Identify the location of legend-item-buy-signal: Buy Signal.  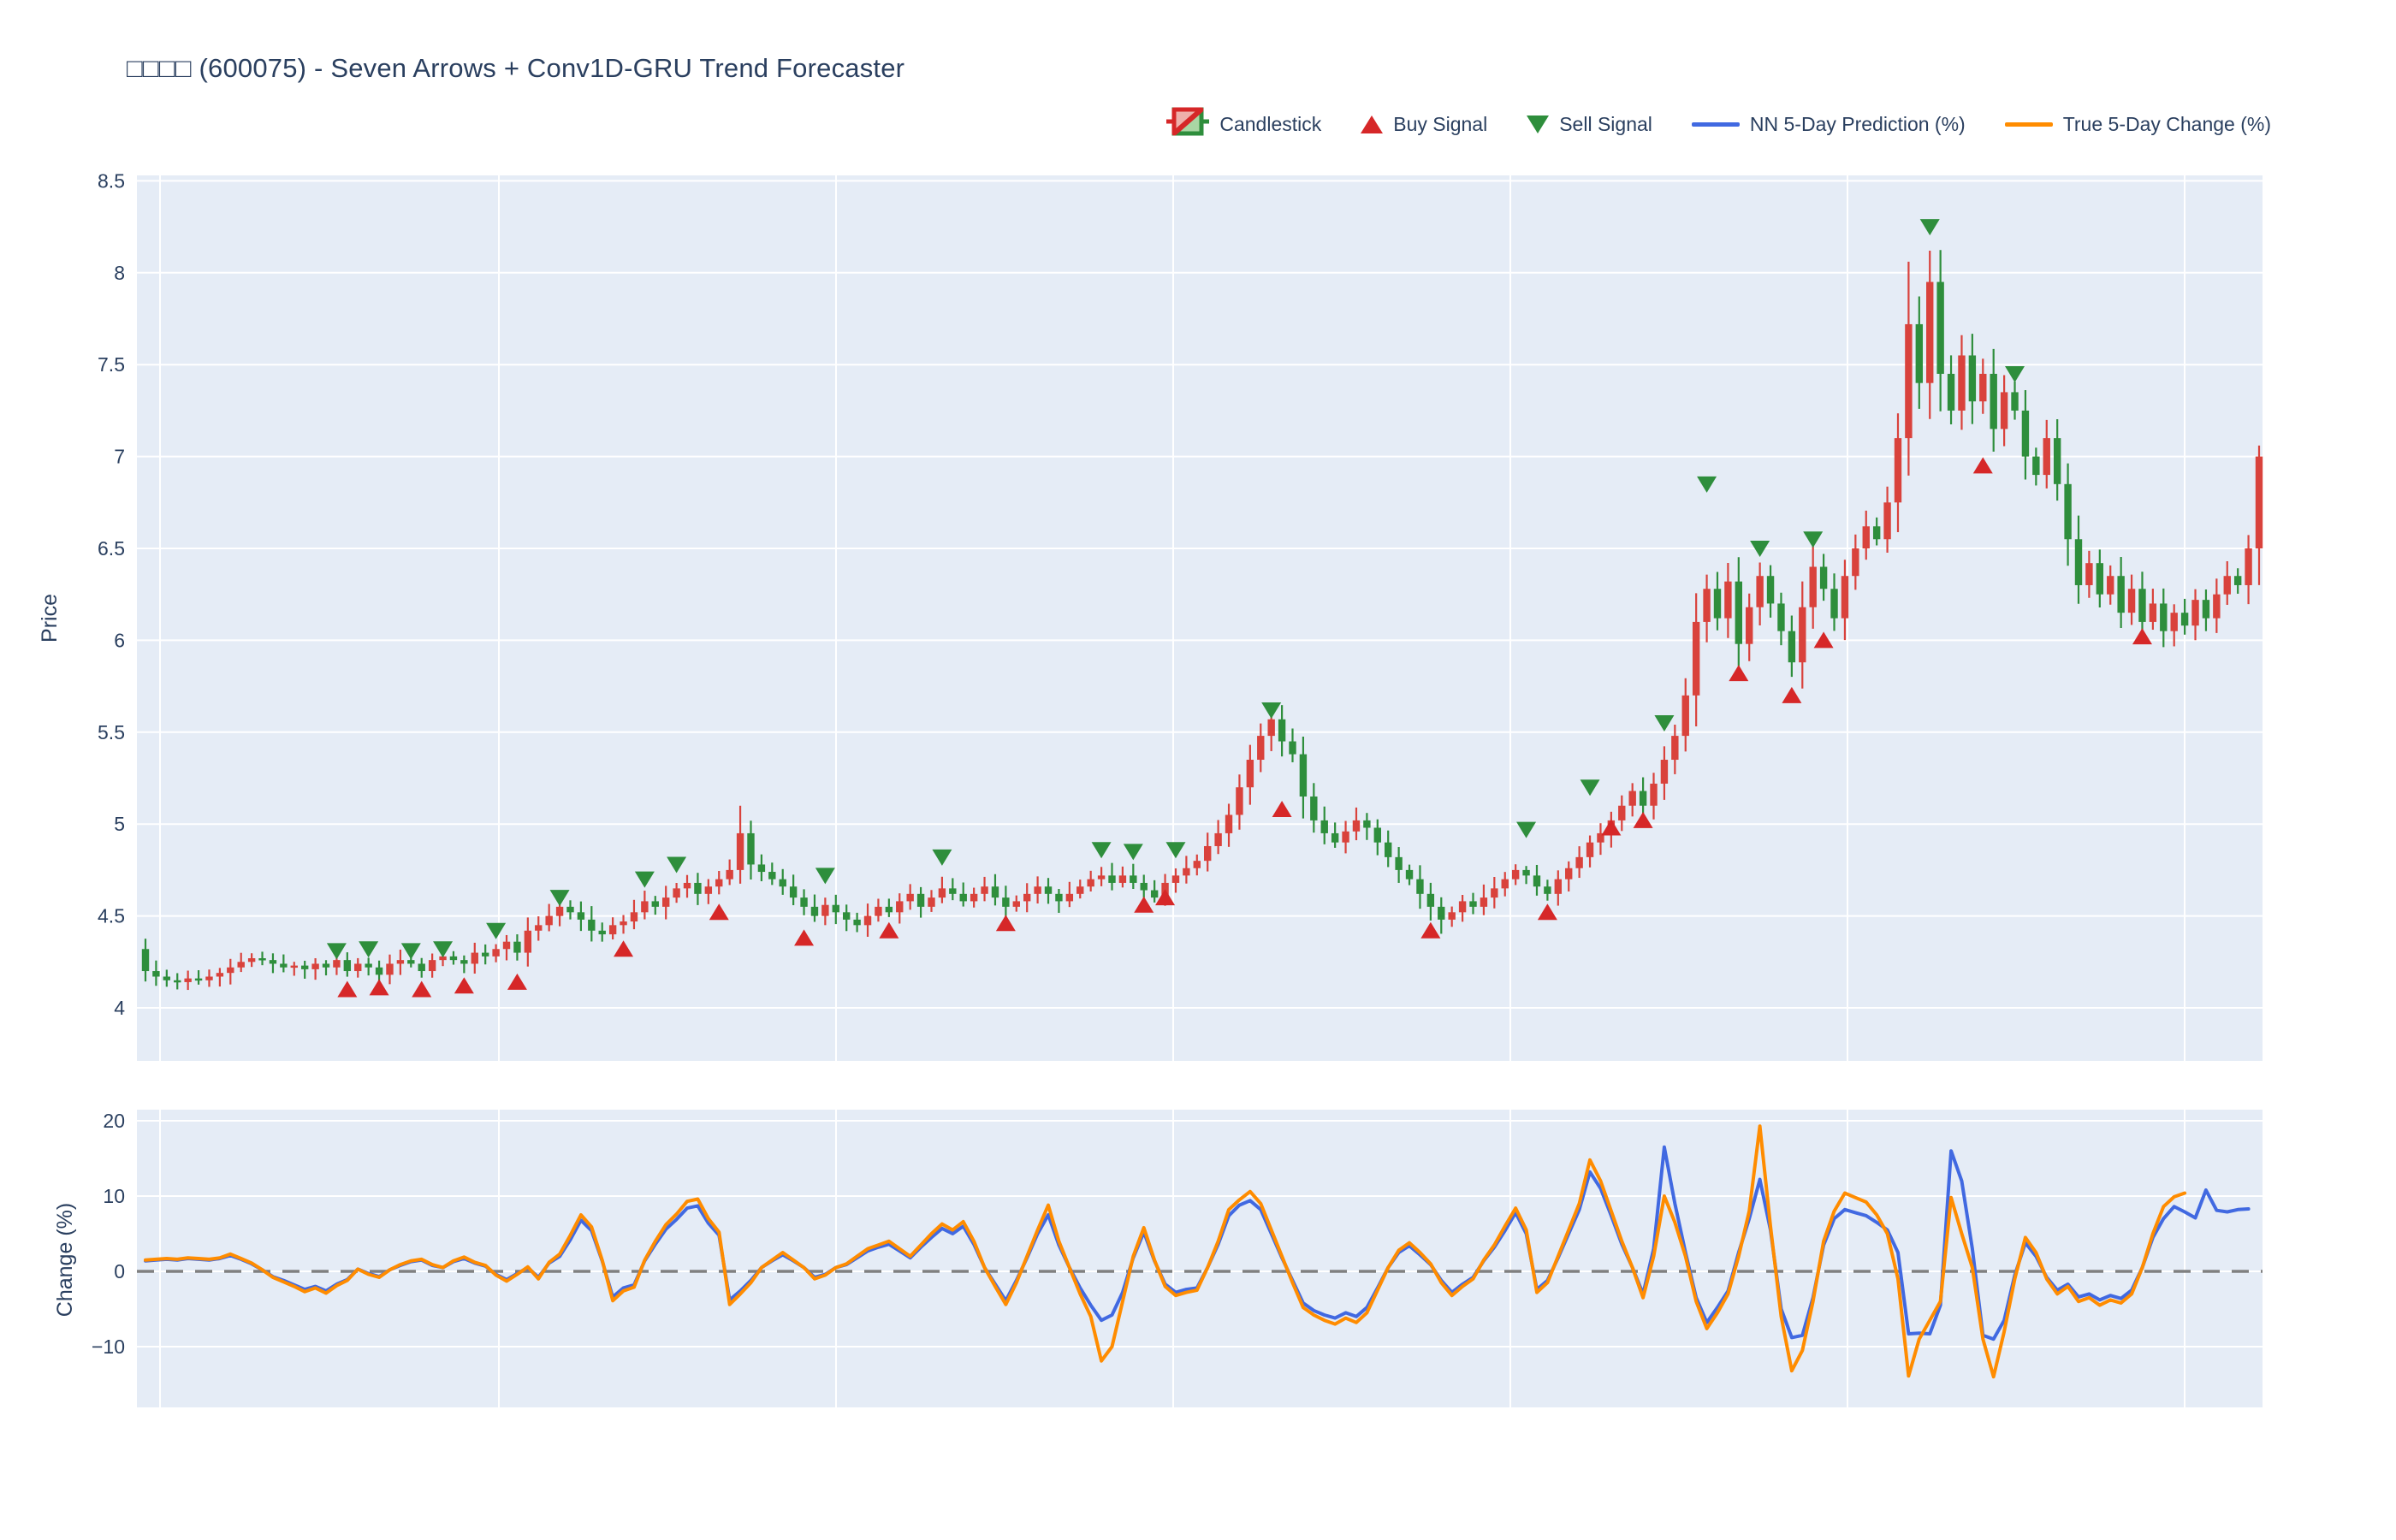
(1424, 124).